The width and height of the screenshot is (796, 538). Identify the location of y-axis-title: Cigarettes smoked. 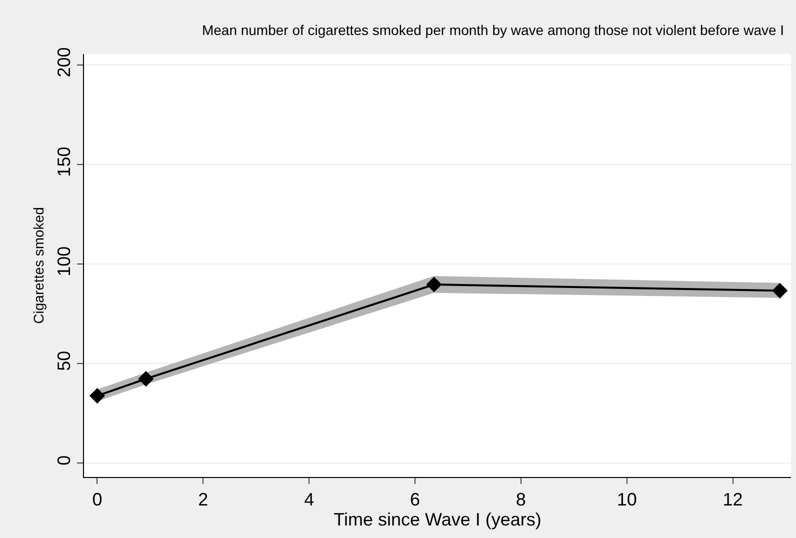
(38, 265).